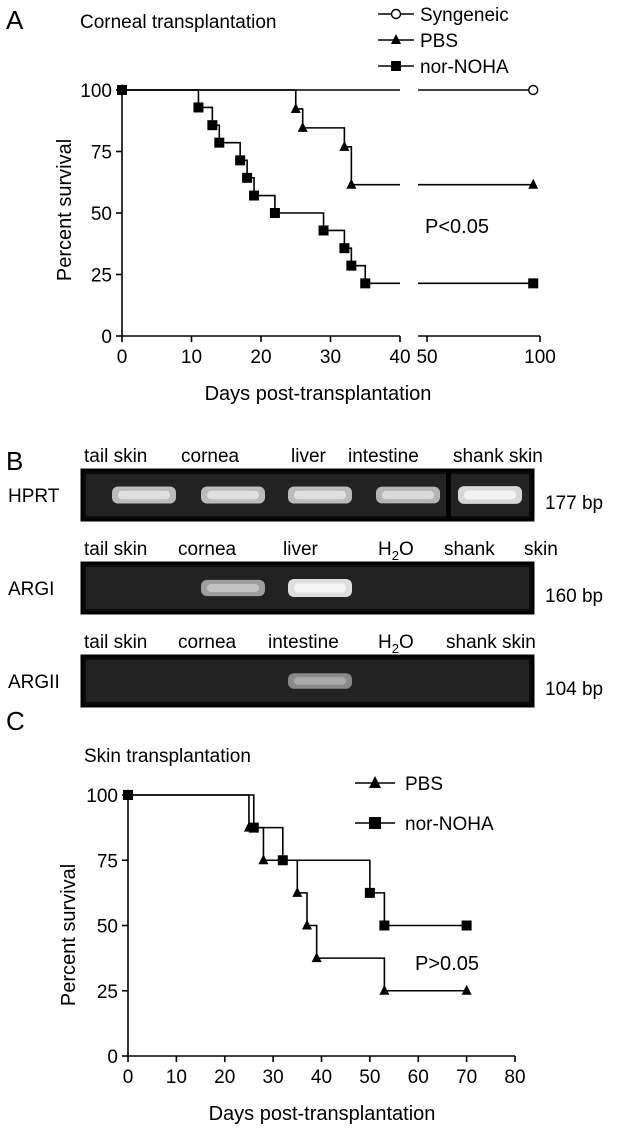 Image resolution: width=617 pixels, height=1133 pixels. What do you see at coordinates (31, 589) in the screenshot?
I see `gene-label: ARGI` at bounding box center [31, 589].